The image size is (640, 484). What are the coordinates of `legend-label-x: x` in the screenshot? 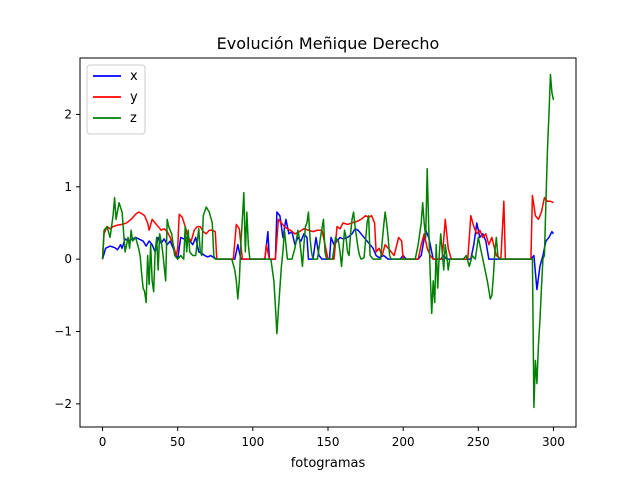 It's located at (134, 76).